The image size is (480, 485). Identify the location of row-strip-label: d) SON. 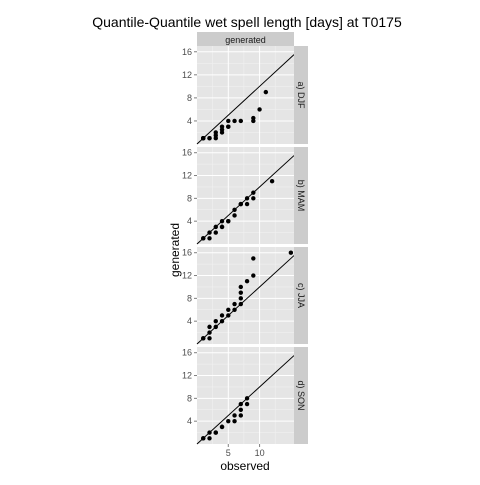
(301, 395).